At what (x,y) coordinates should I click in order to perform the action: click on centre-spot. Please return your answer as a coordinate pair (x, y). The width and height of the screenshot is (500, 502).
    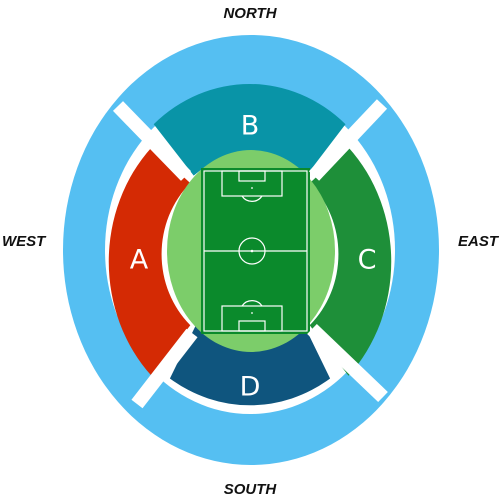
    Looking at the image, I should click on (252, 251).